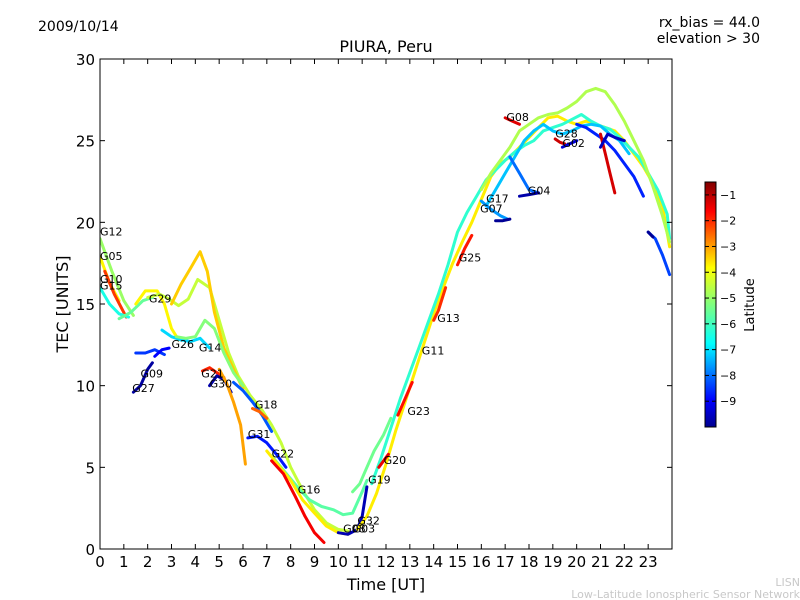  I want to click on satellite-label: G10, so click(111, 279).